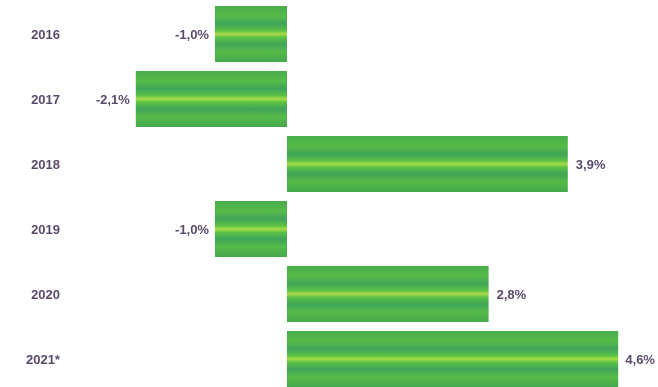 This screenshot has height=387, width=658. What do you see at coordinates (251, 34) in the screenshot?
I see `bar-2016` at bounding box center [251, 34].